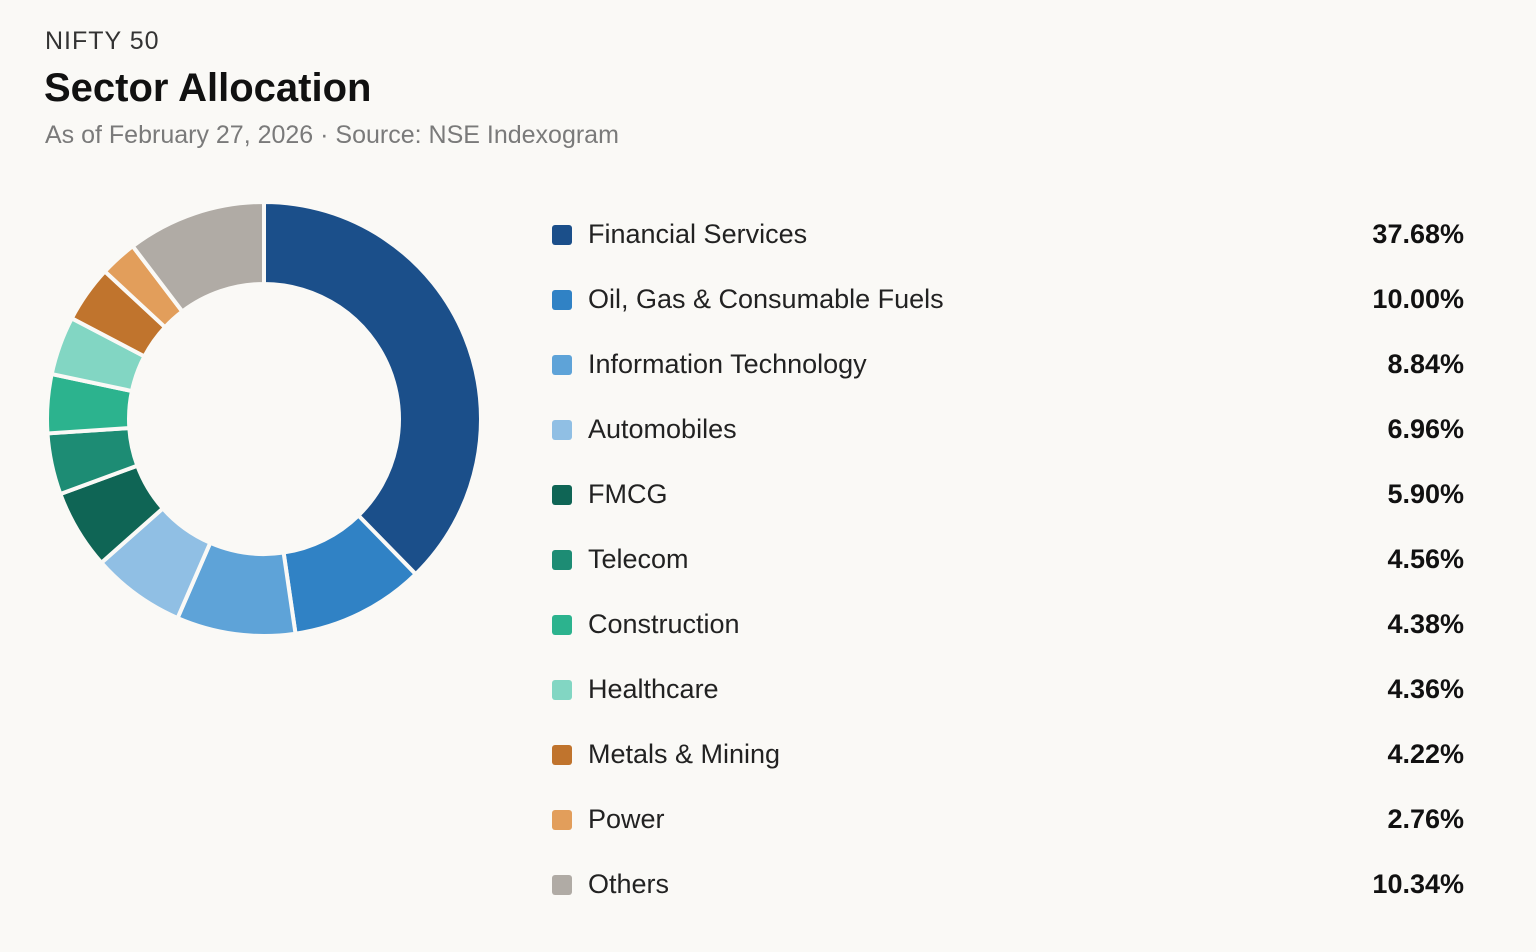 The width and height of the screenshot is (1536, 952). What do you see at coordinates (1418, 299) in the screenshot?
I see `legend-value: 10.00%` at bounding box center [1418, 299].